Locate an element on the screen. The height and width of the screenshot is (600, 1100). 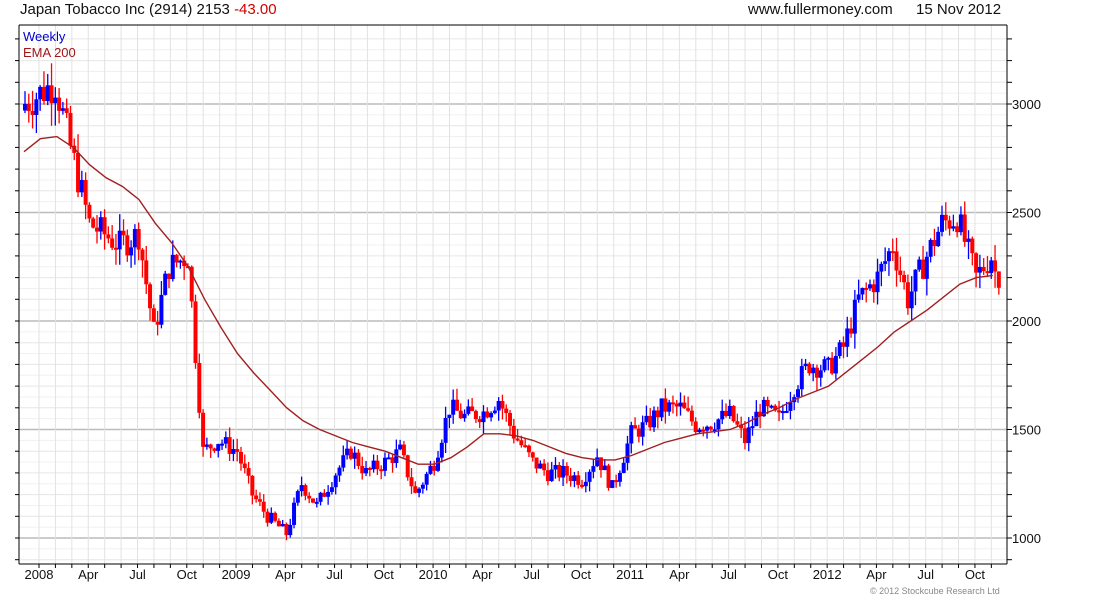
x-tick-label: 2012 is located at coordinates (827, 574).